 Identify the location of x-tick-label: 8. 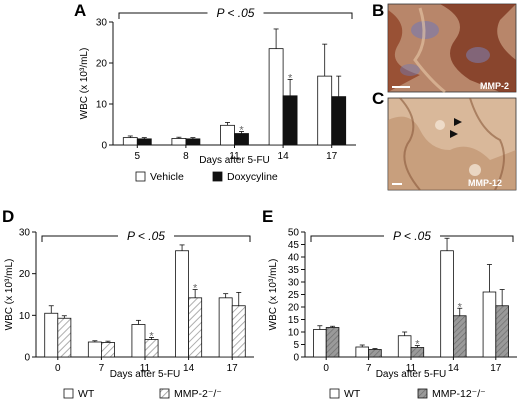
(186, 156).